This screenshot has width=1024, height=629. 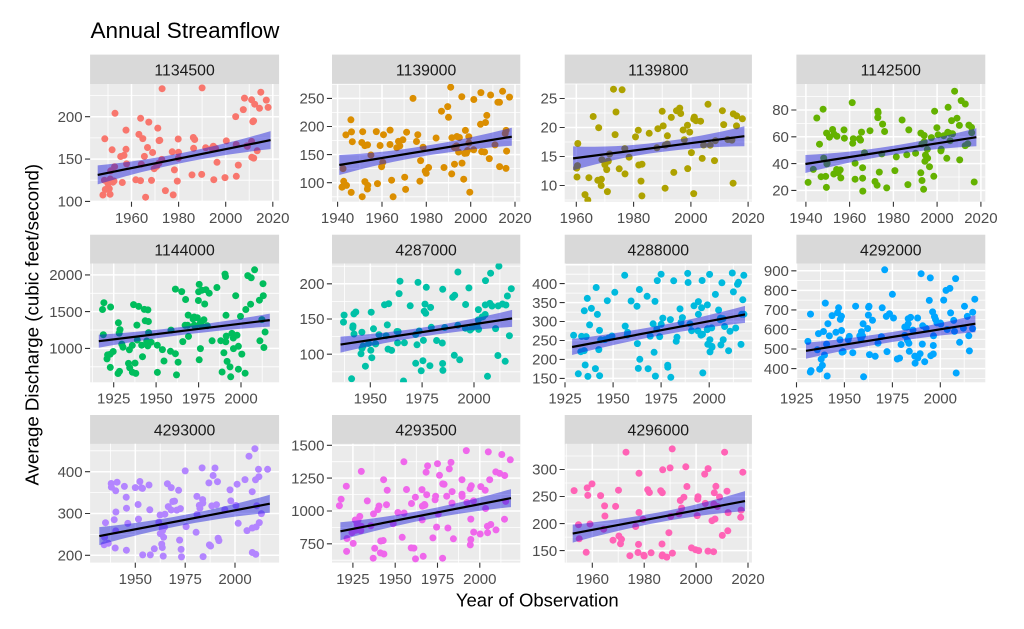 What do you see at coordinates (307, 478) in the screenshot?
I see `svg-text: 1250` at bounding box center [307, 478].